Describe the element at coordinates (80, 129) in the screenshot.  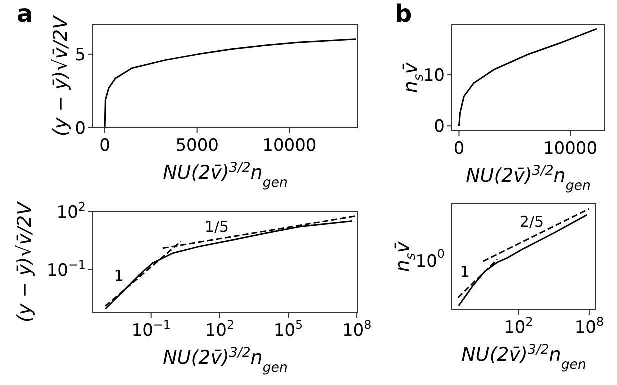
I see `y-tick-label: 0` at that location.